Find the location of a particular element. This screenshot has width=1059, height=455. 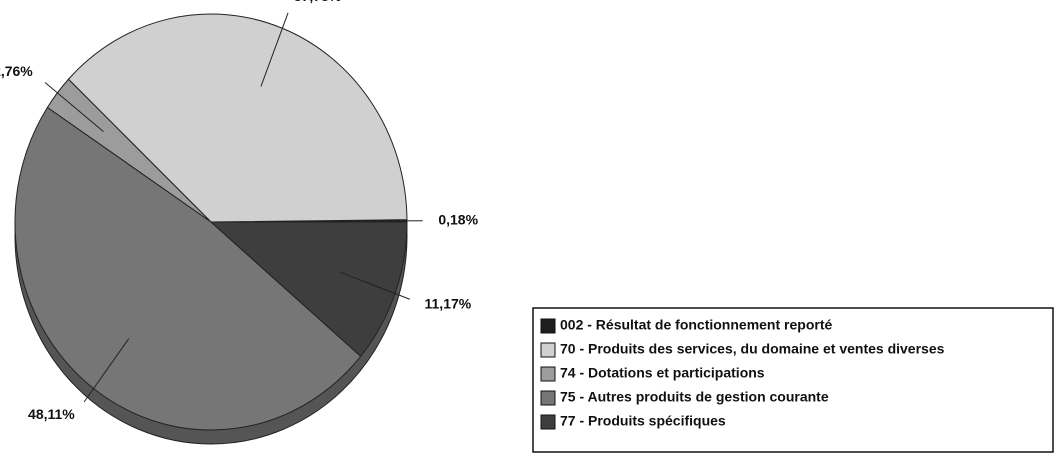

data-label: 11,17% is located at coordinates (448, 304).